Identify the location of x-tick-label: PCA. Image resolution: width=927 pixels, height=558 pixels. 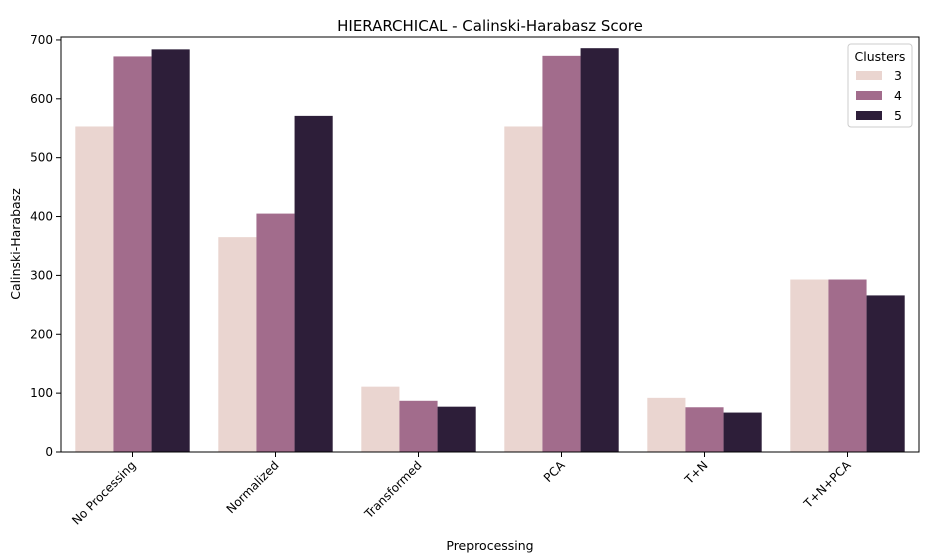
(554, 471).